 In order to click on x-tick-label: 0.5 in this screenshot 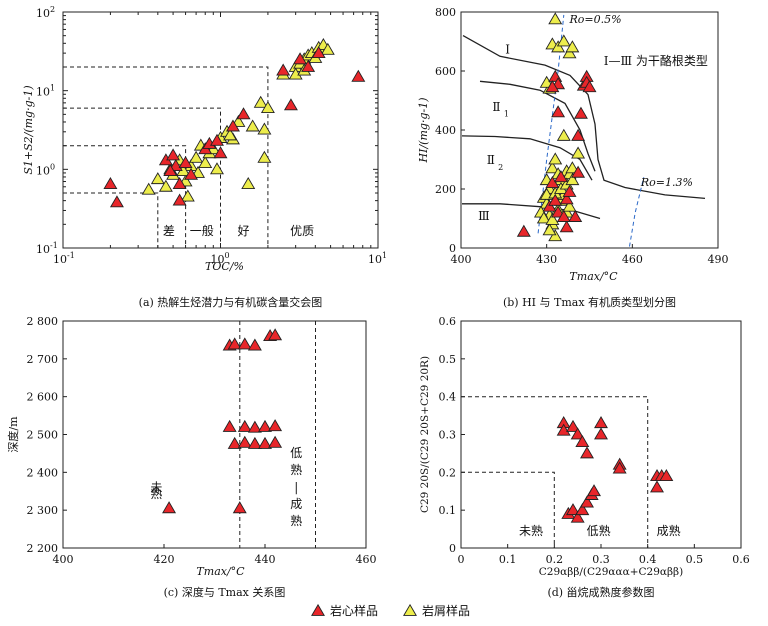, I will do `click(695, 559)`.